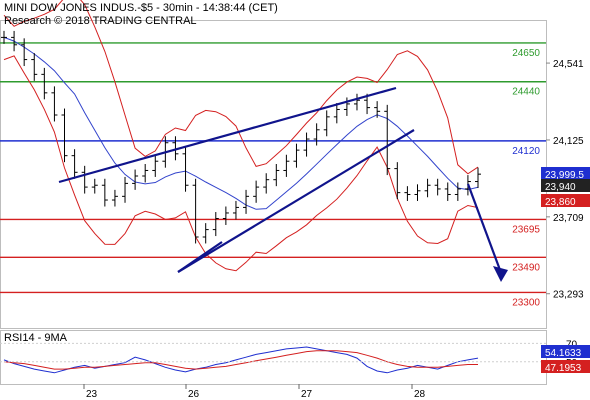  What do you see at coordinates (200, 257) in the screenshot?
I see `lower-trendline-ext` at bounding box center [200, 257].